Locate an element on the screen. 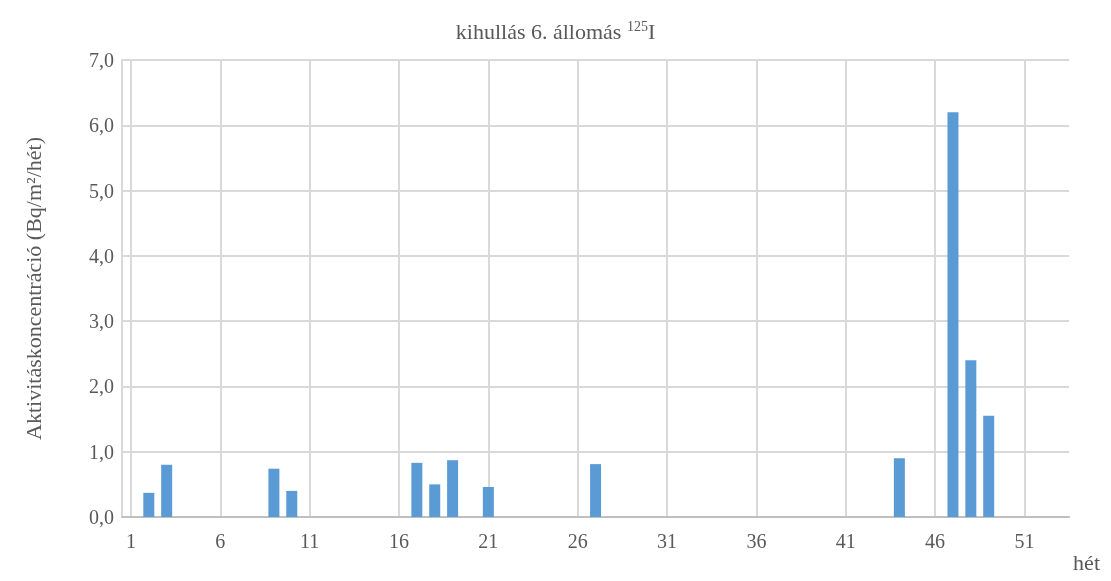 The image size is (1111, 581). y-tick-label: 7,0 is located at coordinates (101, 60).